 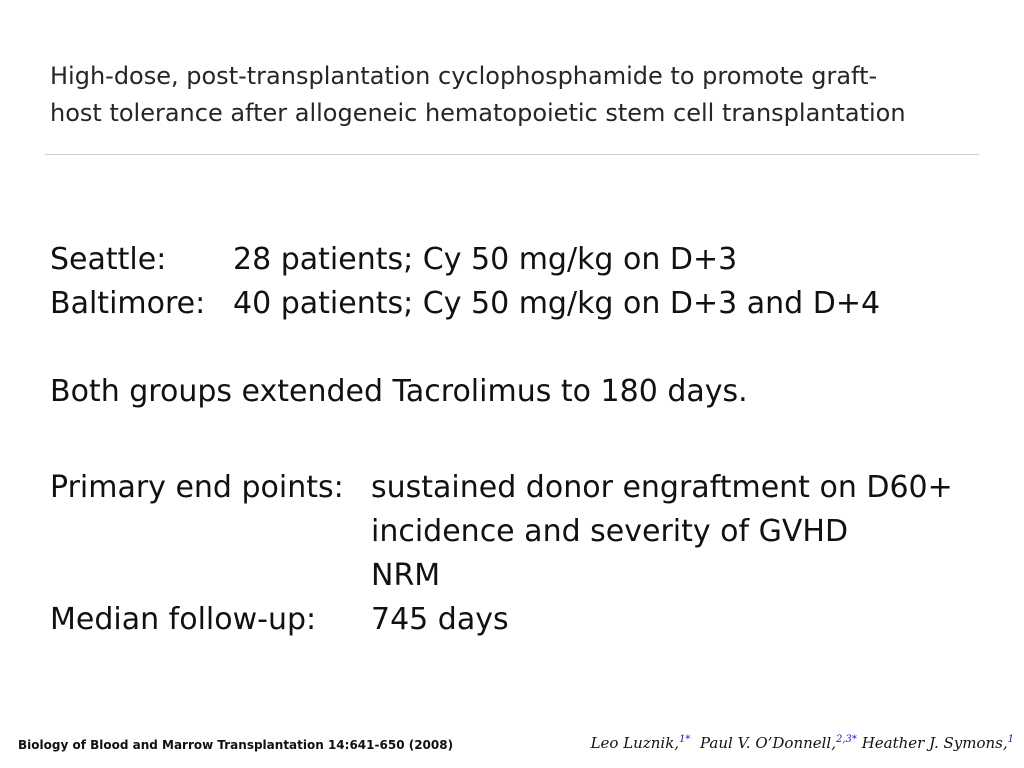 I want to click on title-divider, so click(x=512, y=154).